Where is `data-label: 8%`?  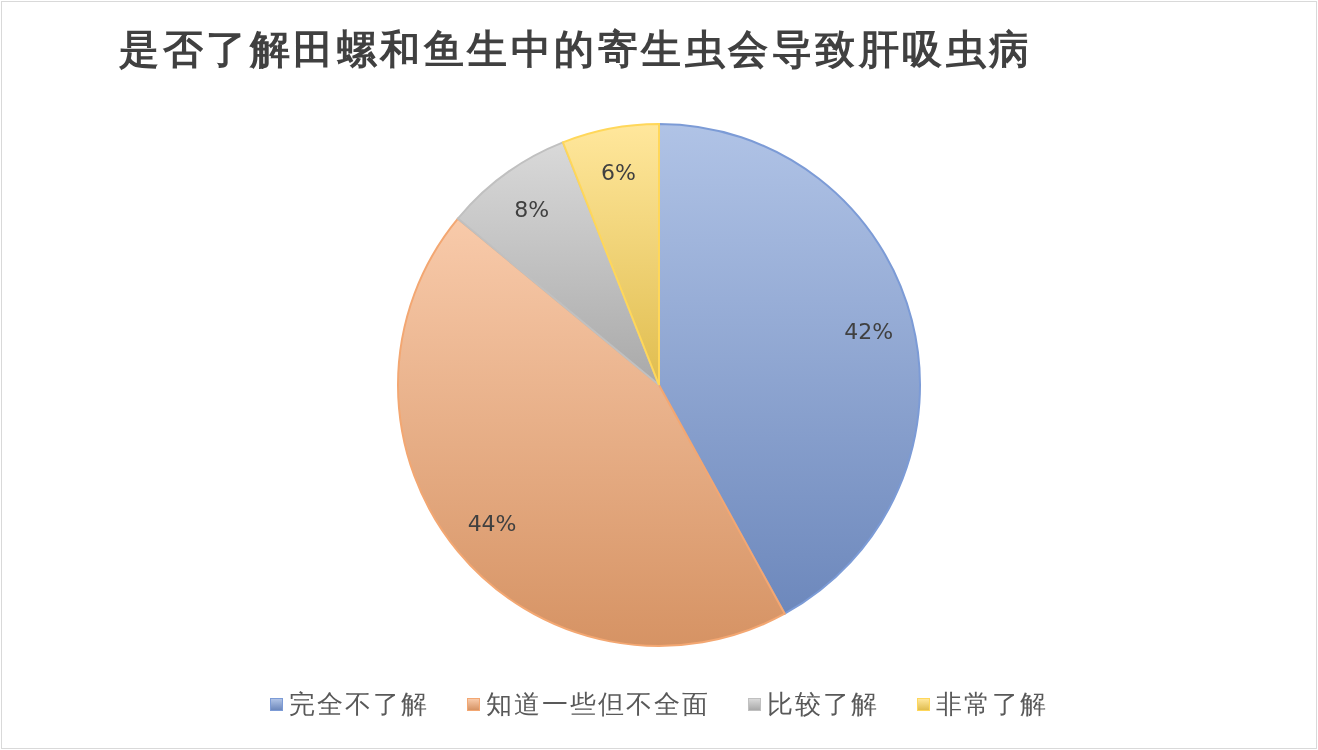 data-label: 8% is located at coordinates (532, 210).